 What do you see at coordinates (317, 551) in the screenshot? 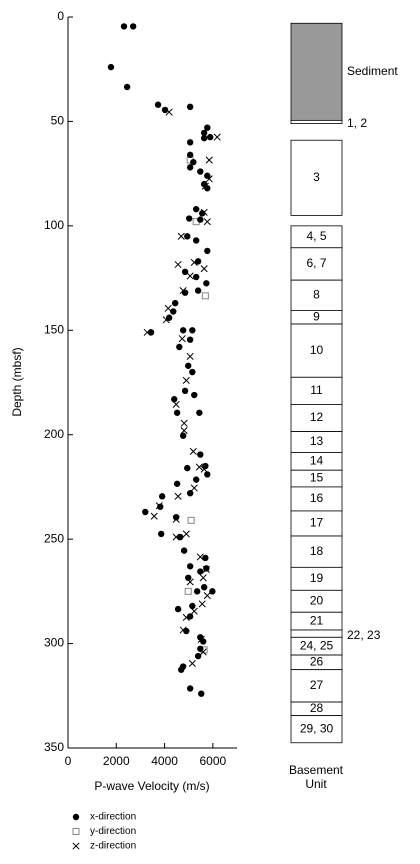
I see `unit-label: 18` at bounding box center [317, 551].